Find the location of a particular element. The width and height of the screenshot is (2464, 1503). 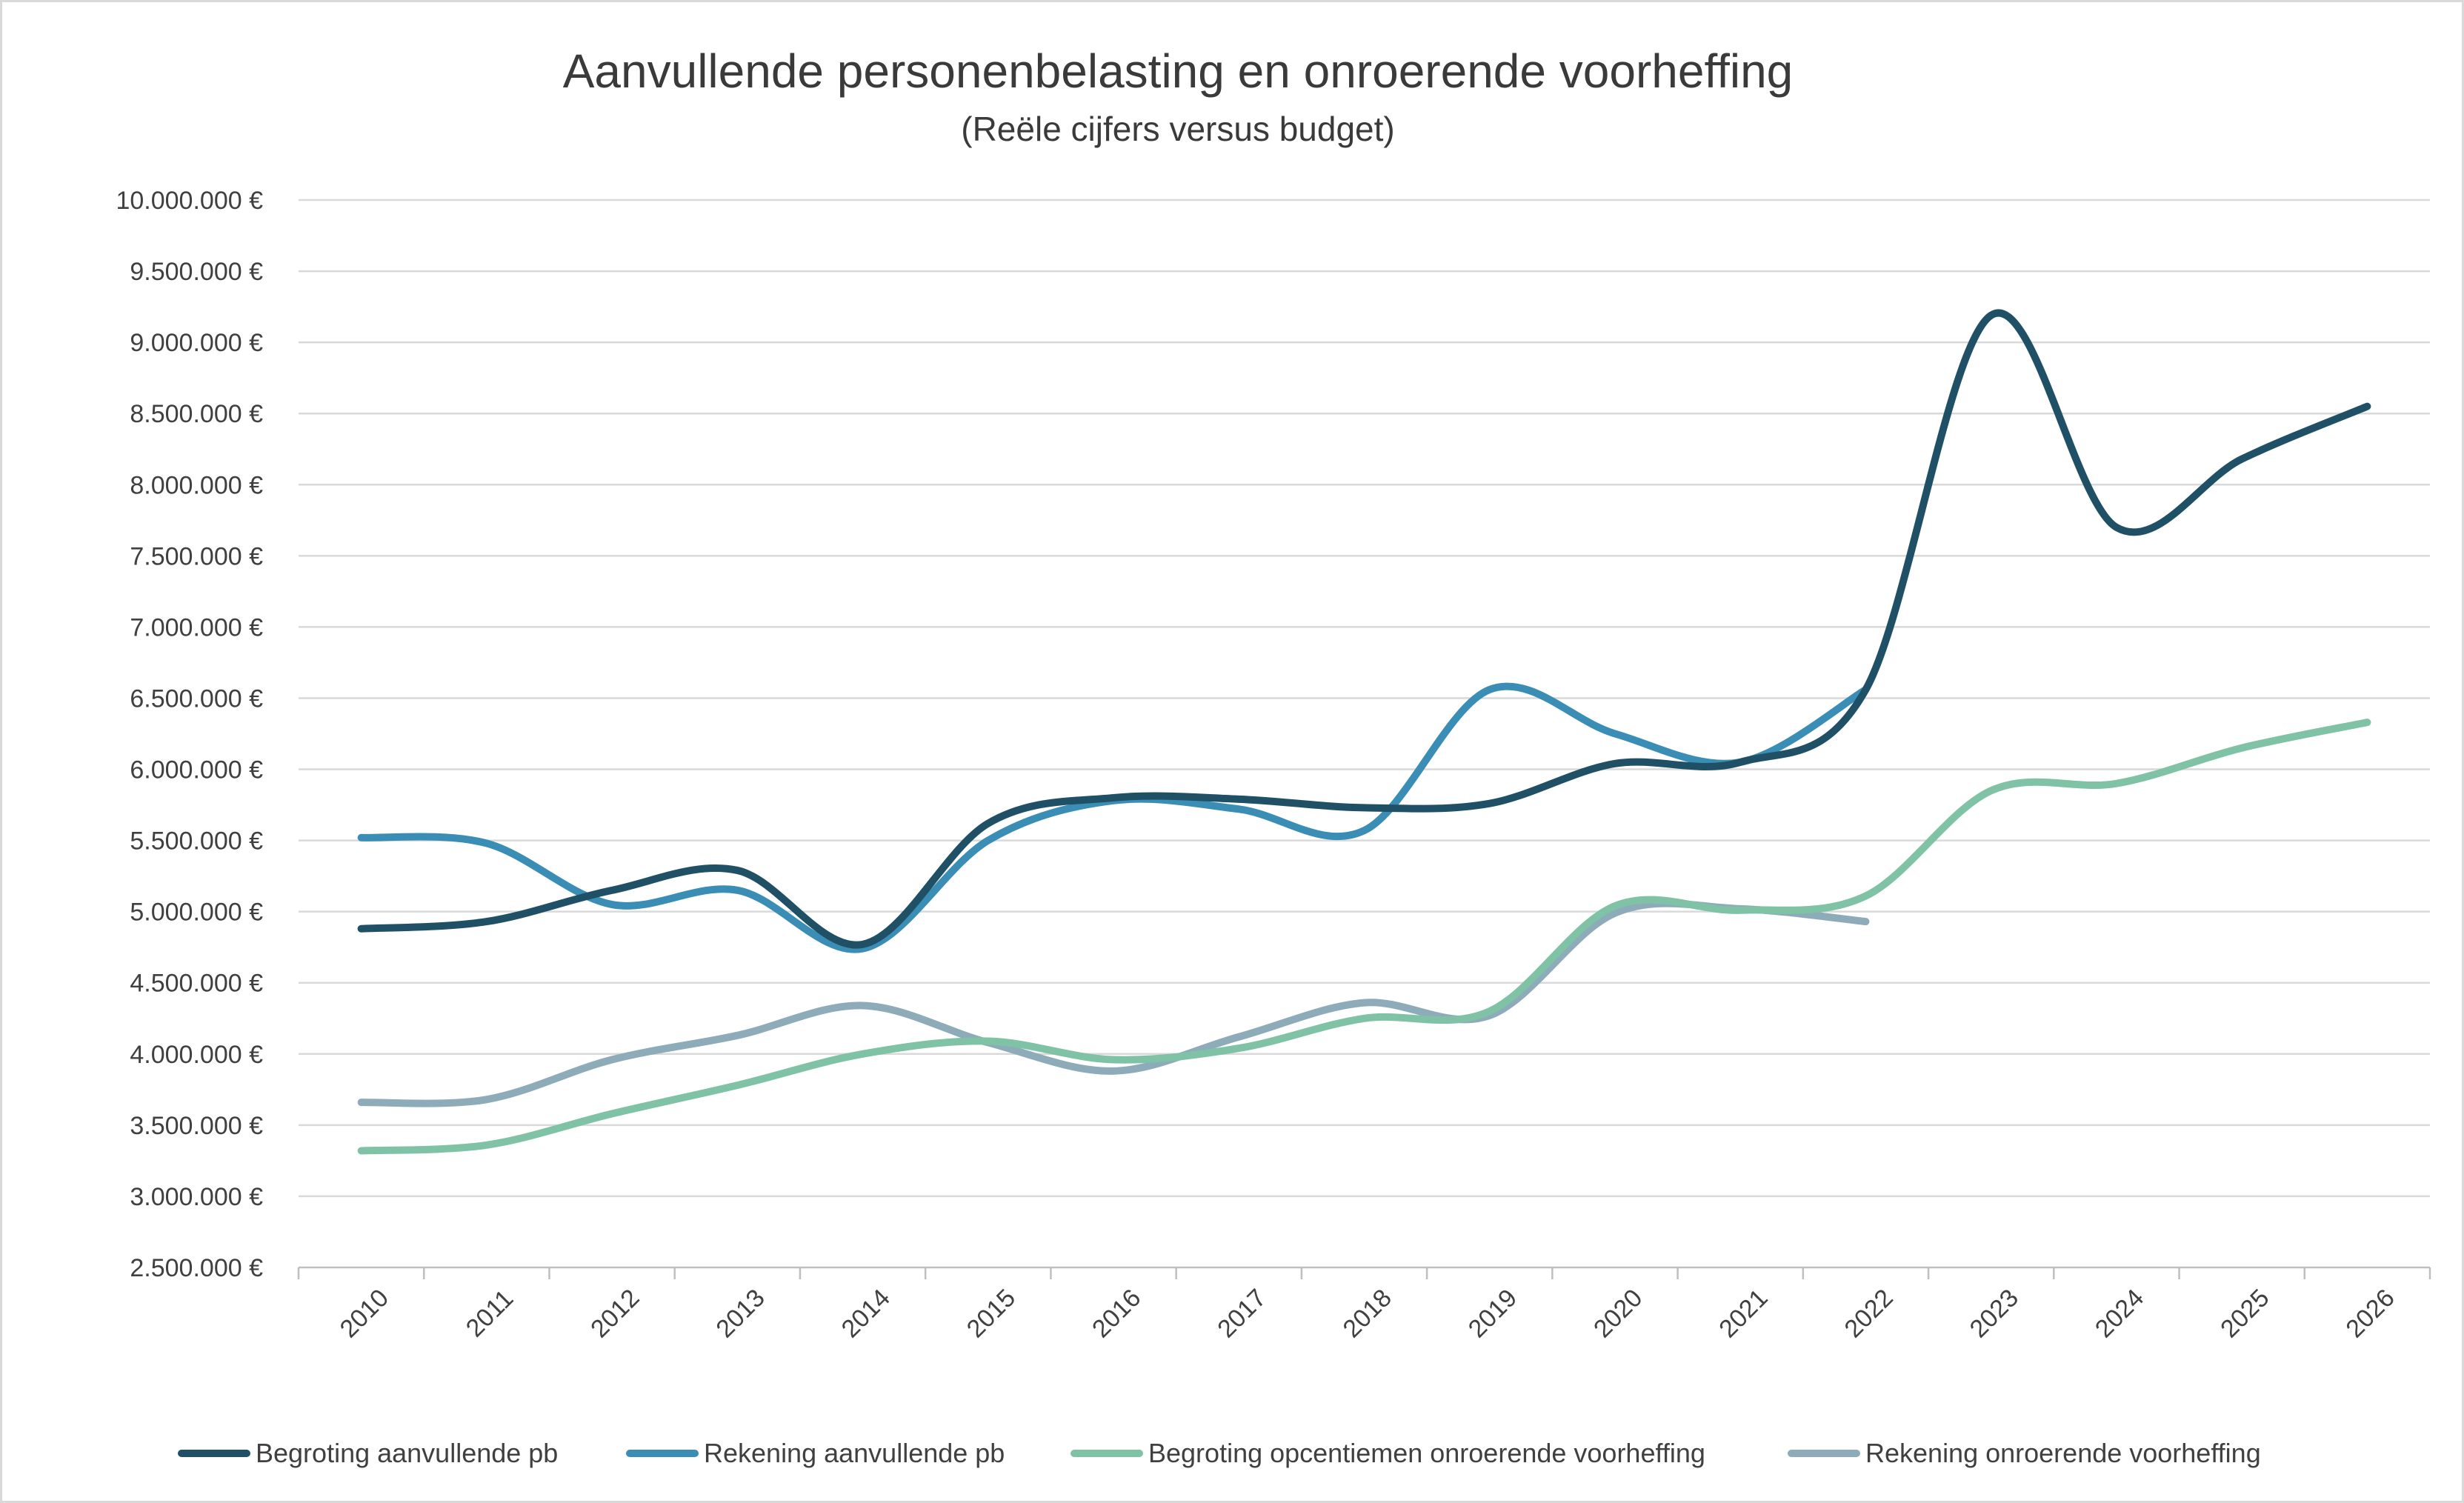

x-tick-label: 2023 is located at coordinates (1995, 1313).